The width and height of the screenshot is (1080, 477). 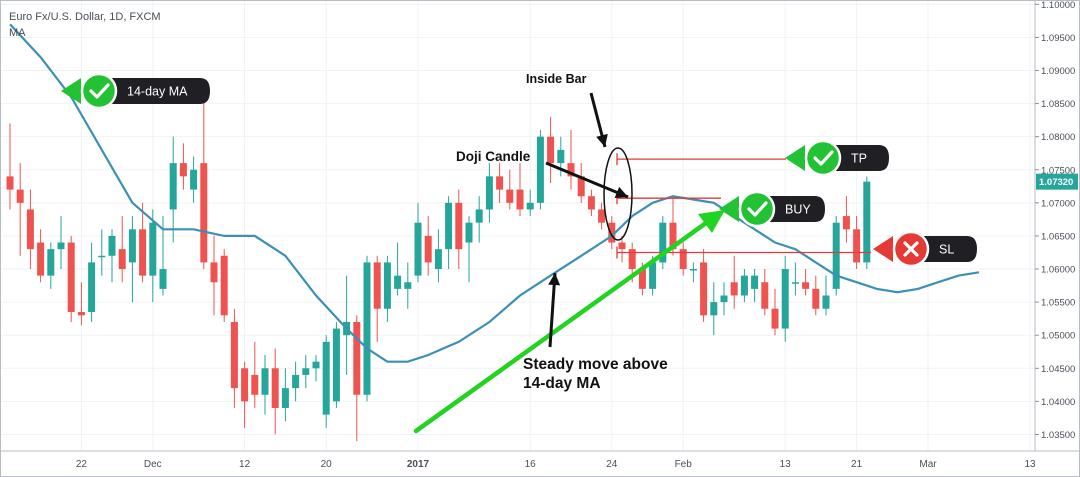 I want to click on y-tick-label: 1.08000, so click(x=1058, y=137).